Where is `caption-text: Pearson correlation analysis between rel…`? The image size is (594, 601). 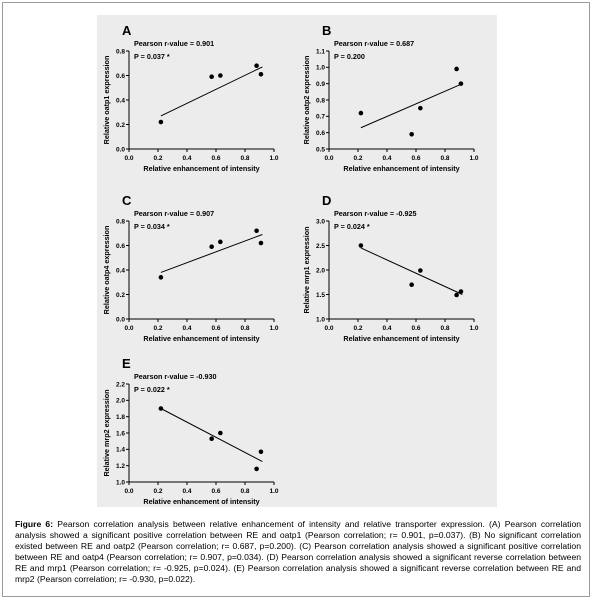
caption-text: Pearson correlation analysis between rel… is located at coordinates (298, 552).